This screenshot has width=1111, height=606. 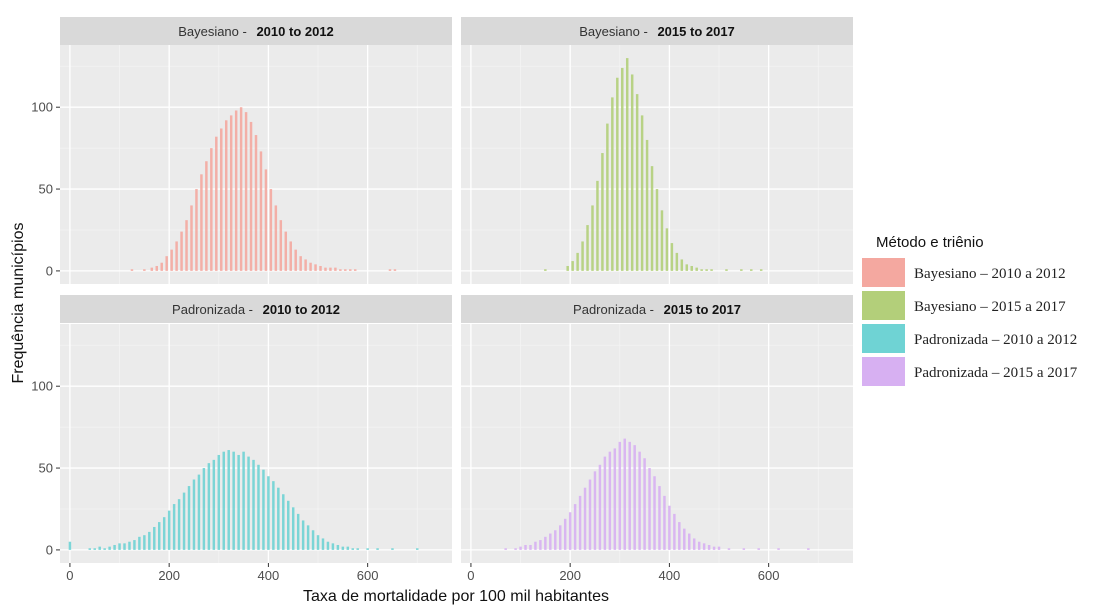 What do you see at coordinates (301, 309) in the screenshot?
I see `facet-strip-period: 2010 to 2012` at bounding box center [301, 309].